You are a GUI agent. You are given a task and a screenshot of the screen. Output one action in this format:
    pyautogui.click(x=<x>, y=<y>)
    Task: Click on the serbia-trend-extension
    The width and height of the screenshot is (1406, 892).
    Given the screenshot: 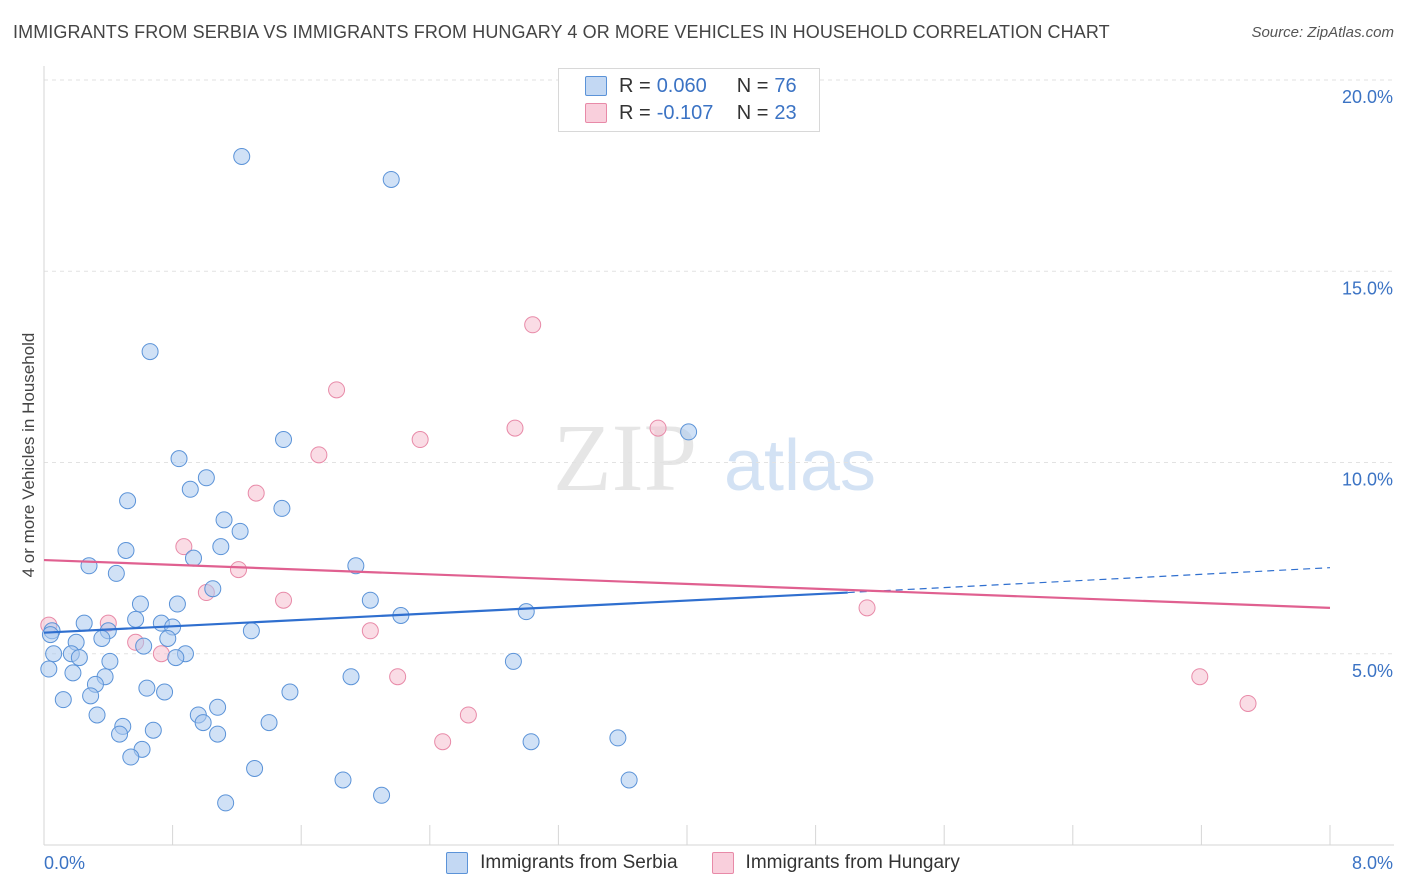 What is the action you would take?
    pyautogui.click(x=1089, y=580)
    